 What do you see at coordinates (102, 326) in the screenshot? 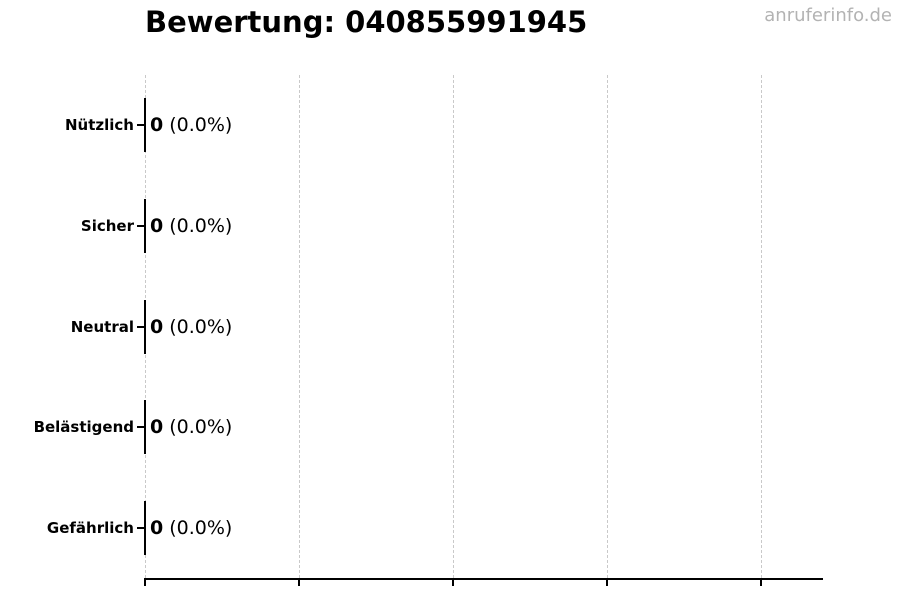
I see `category-label: Neutral` at bounding box center [102, 326].